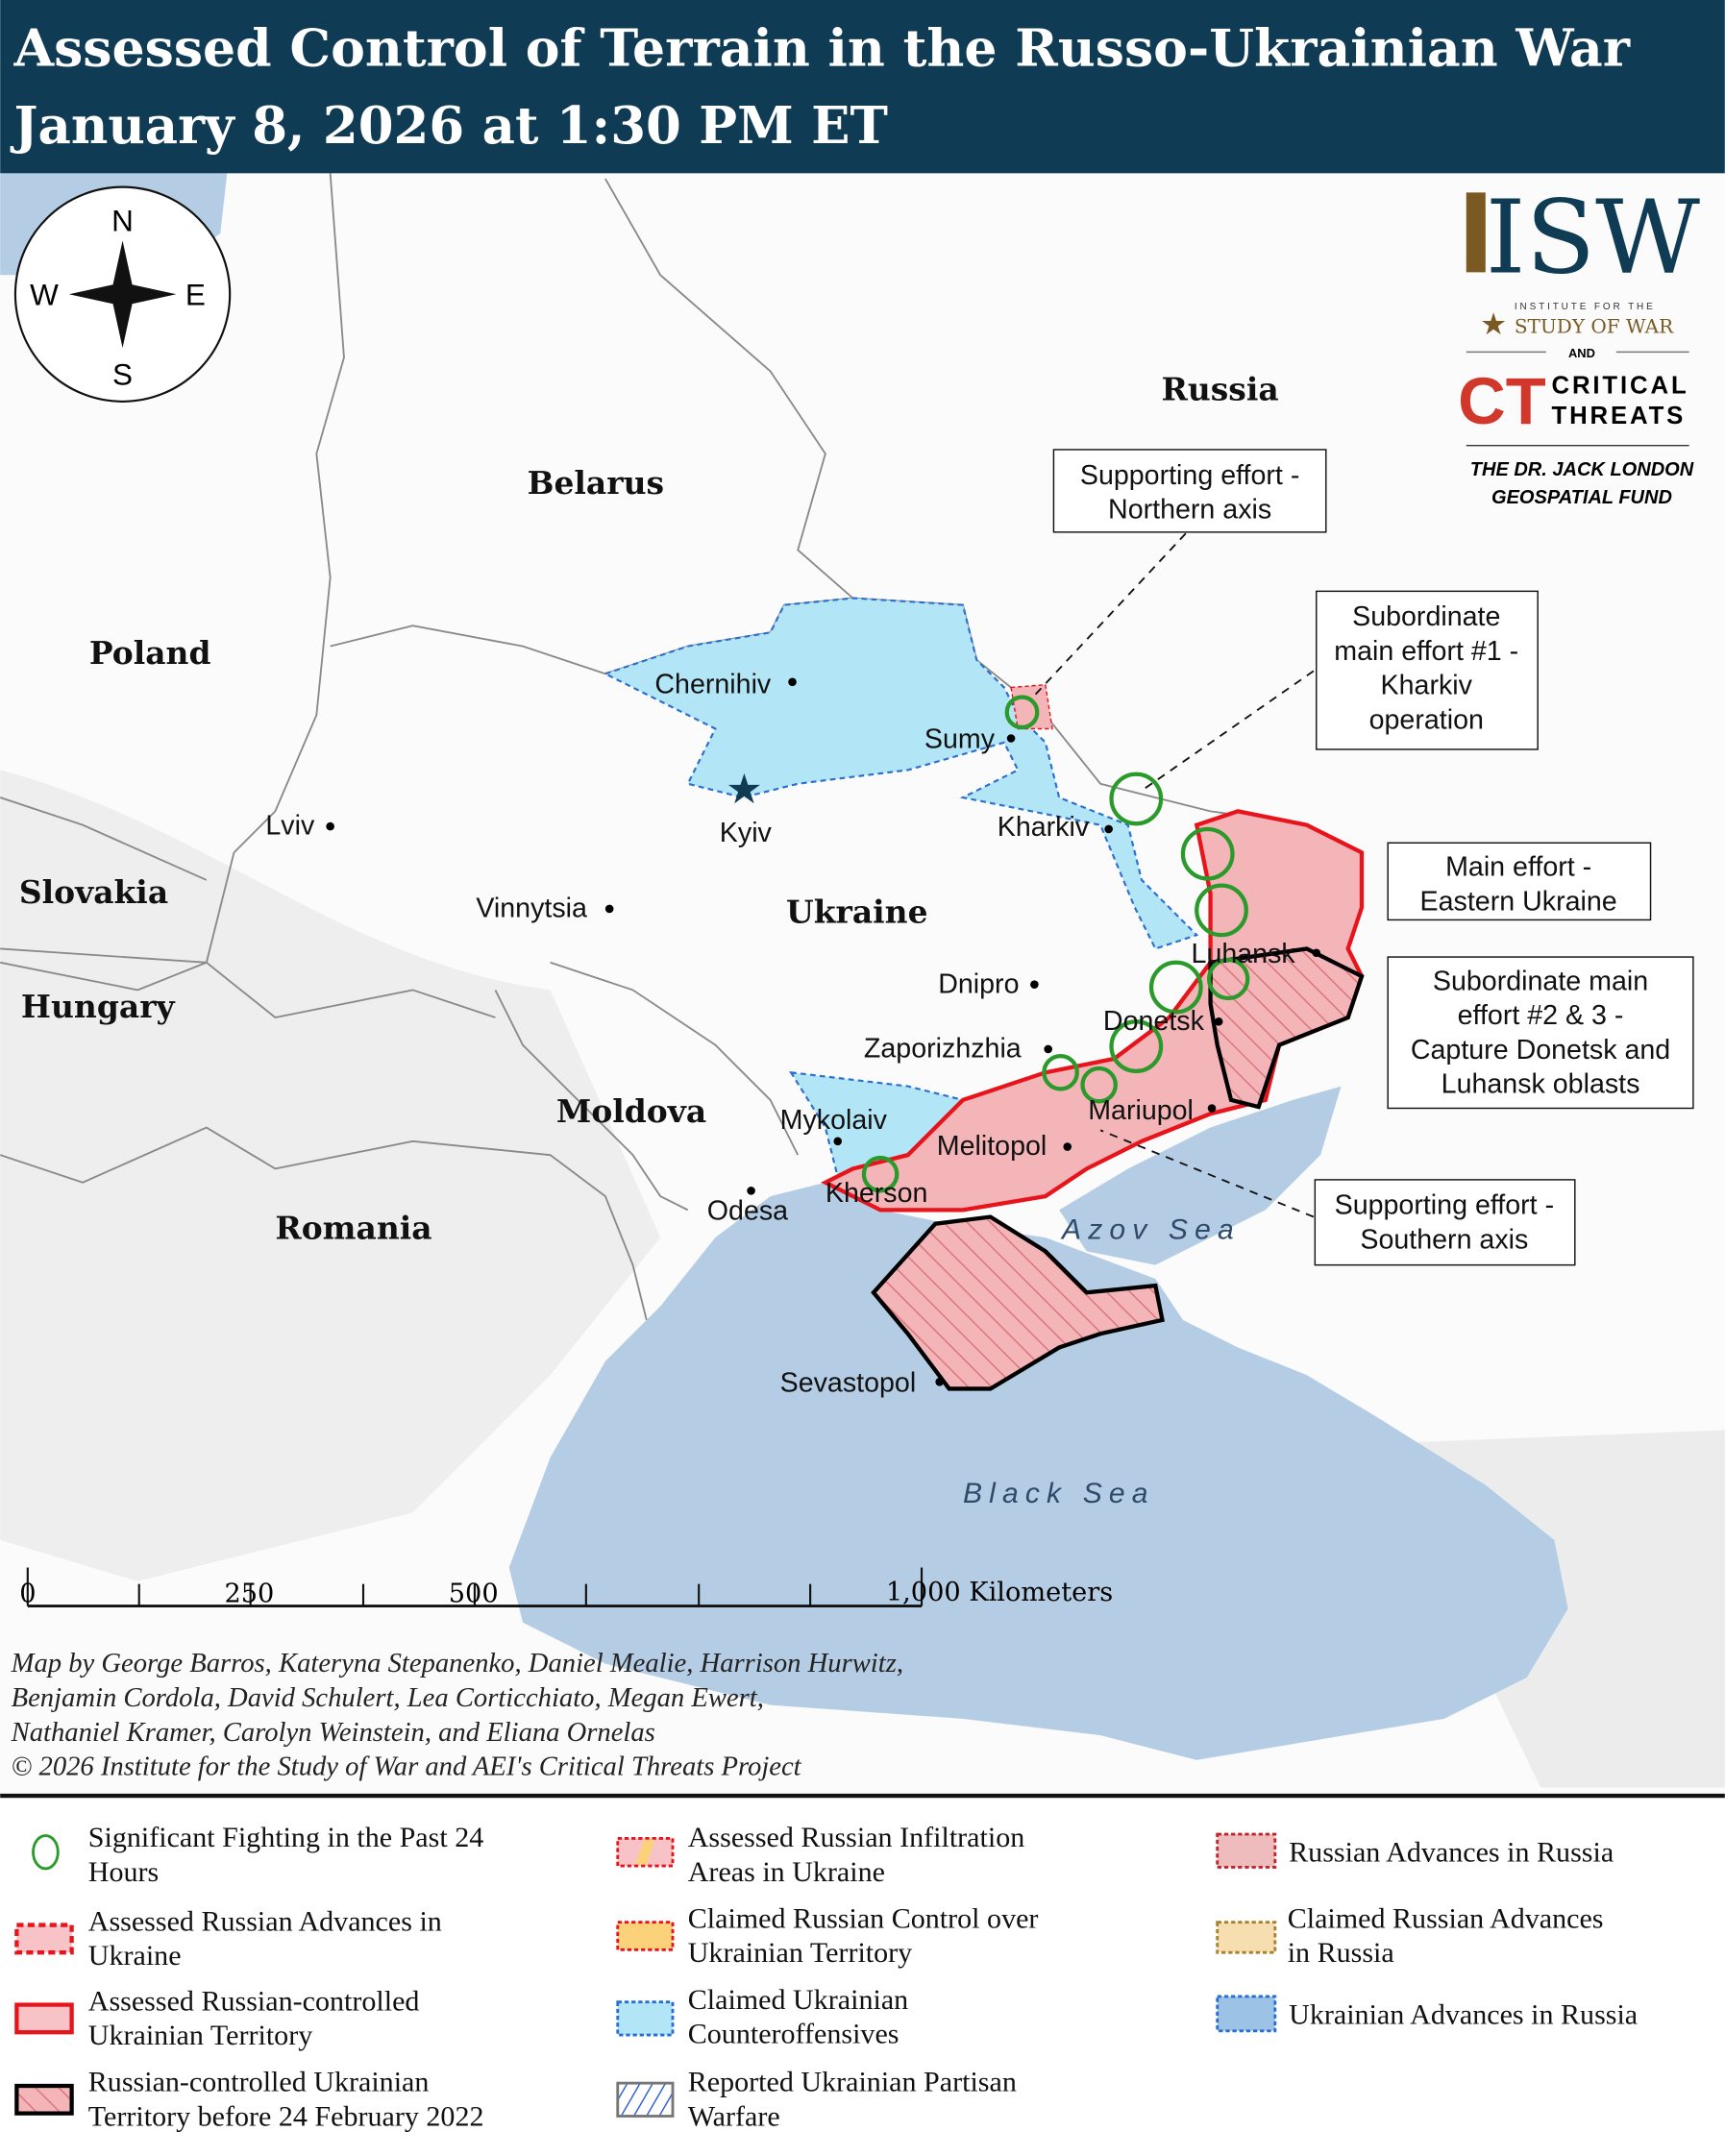 Image resolution: width=1725 pixels, height=2156 pixels. I want to click on ct-mark: CT, so click(1502, 401).